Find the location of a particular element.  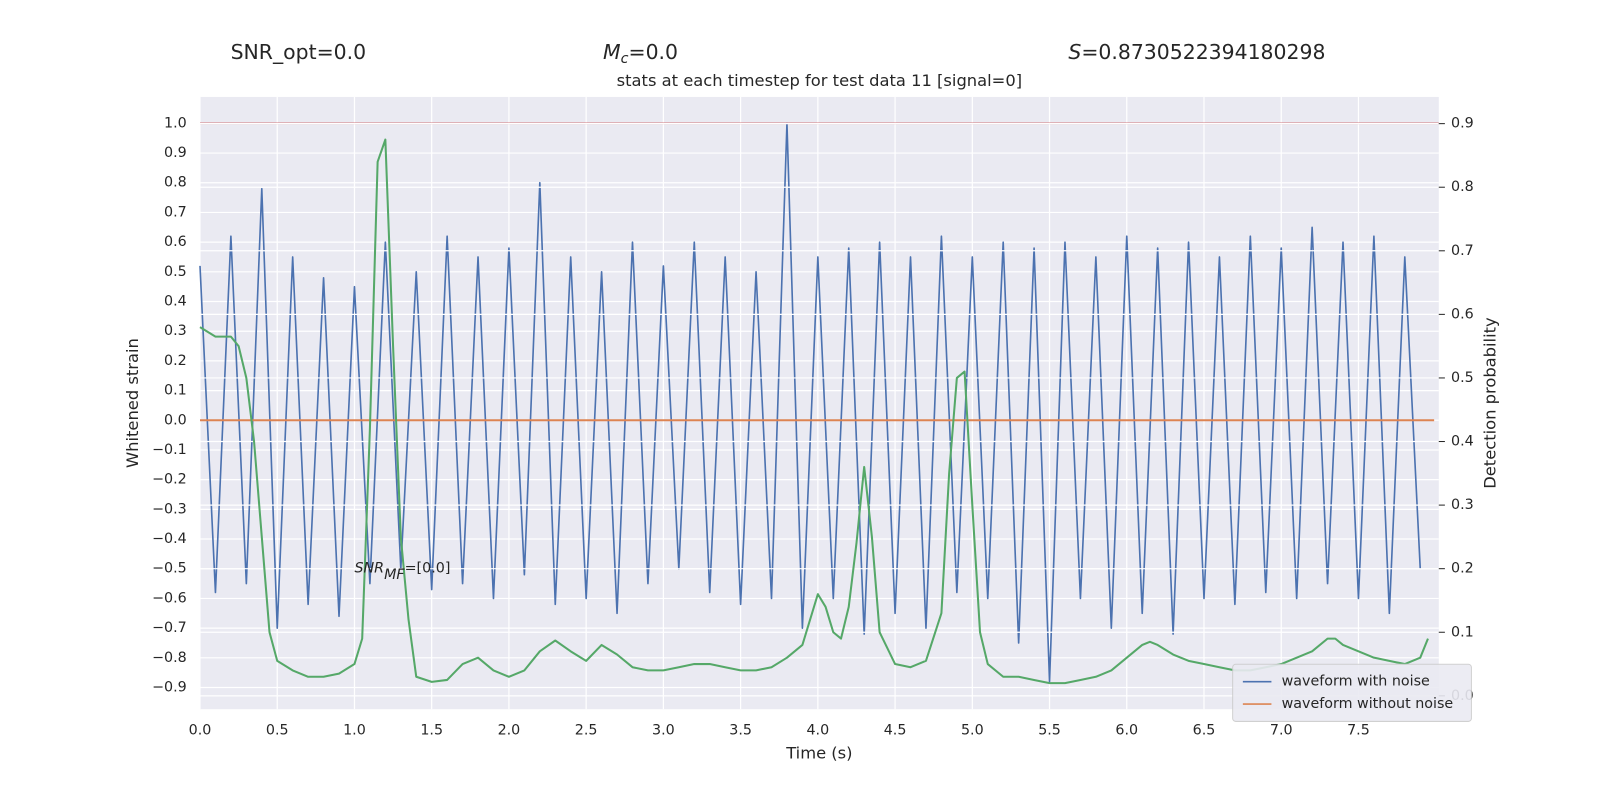

y-tick-label: −0.2 is located at coordinates (169, 480).